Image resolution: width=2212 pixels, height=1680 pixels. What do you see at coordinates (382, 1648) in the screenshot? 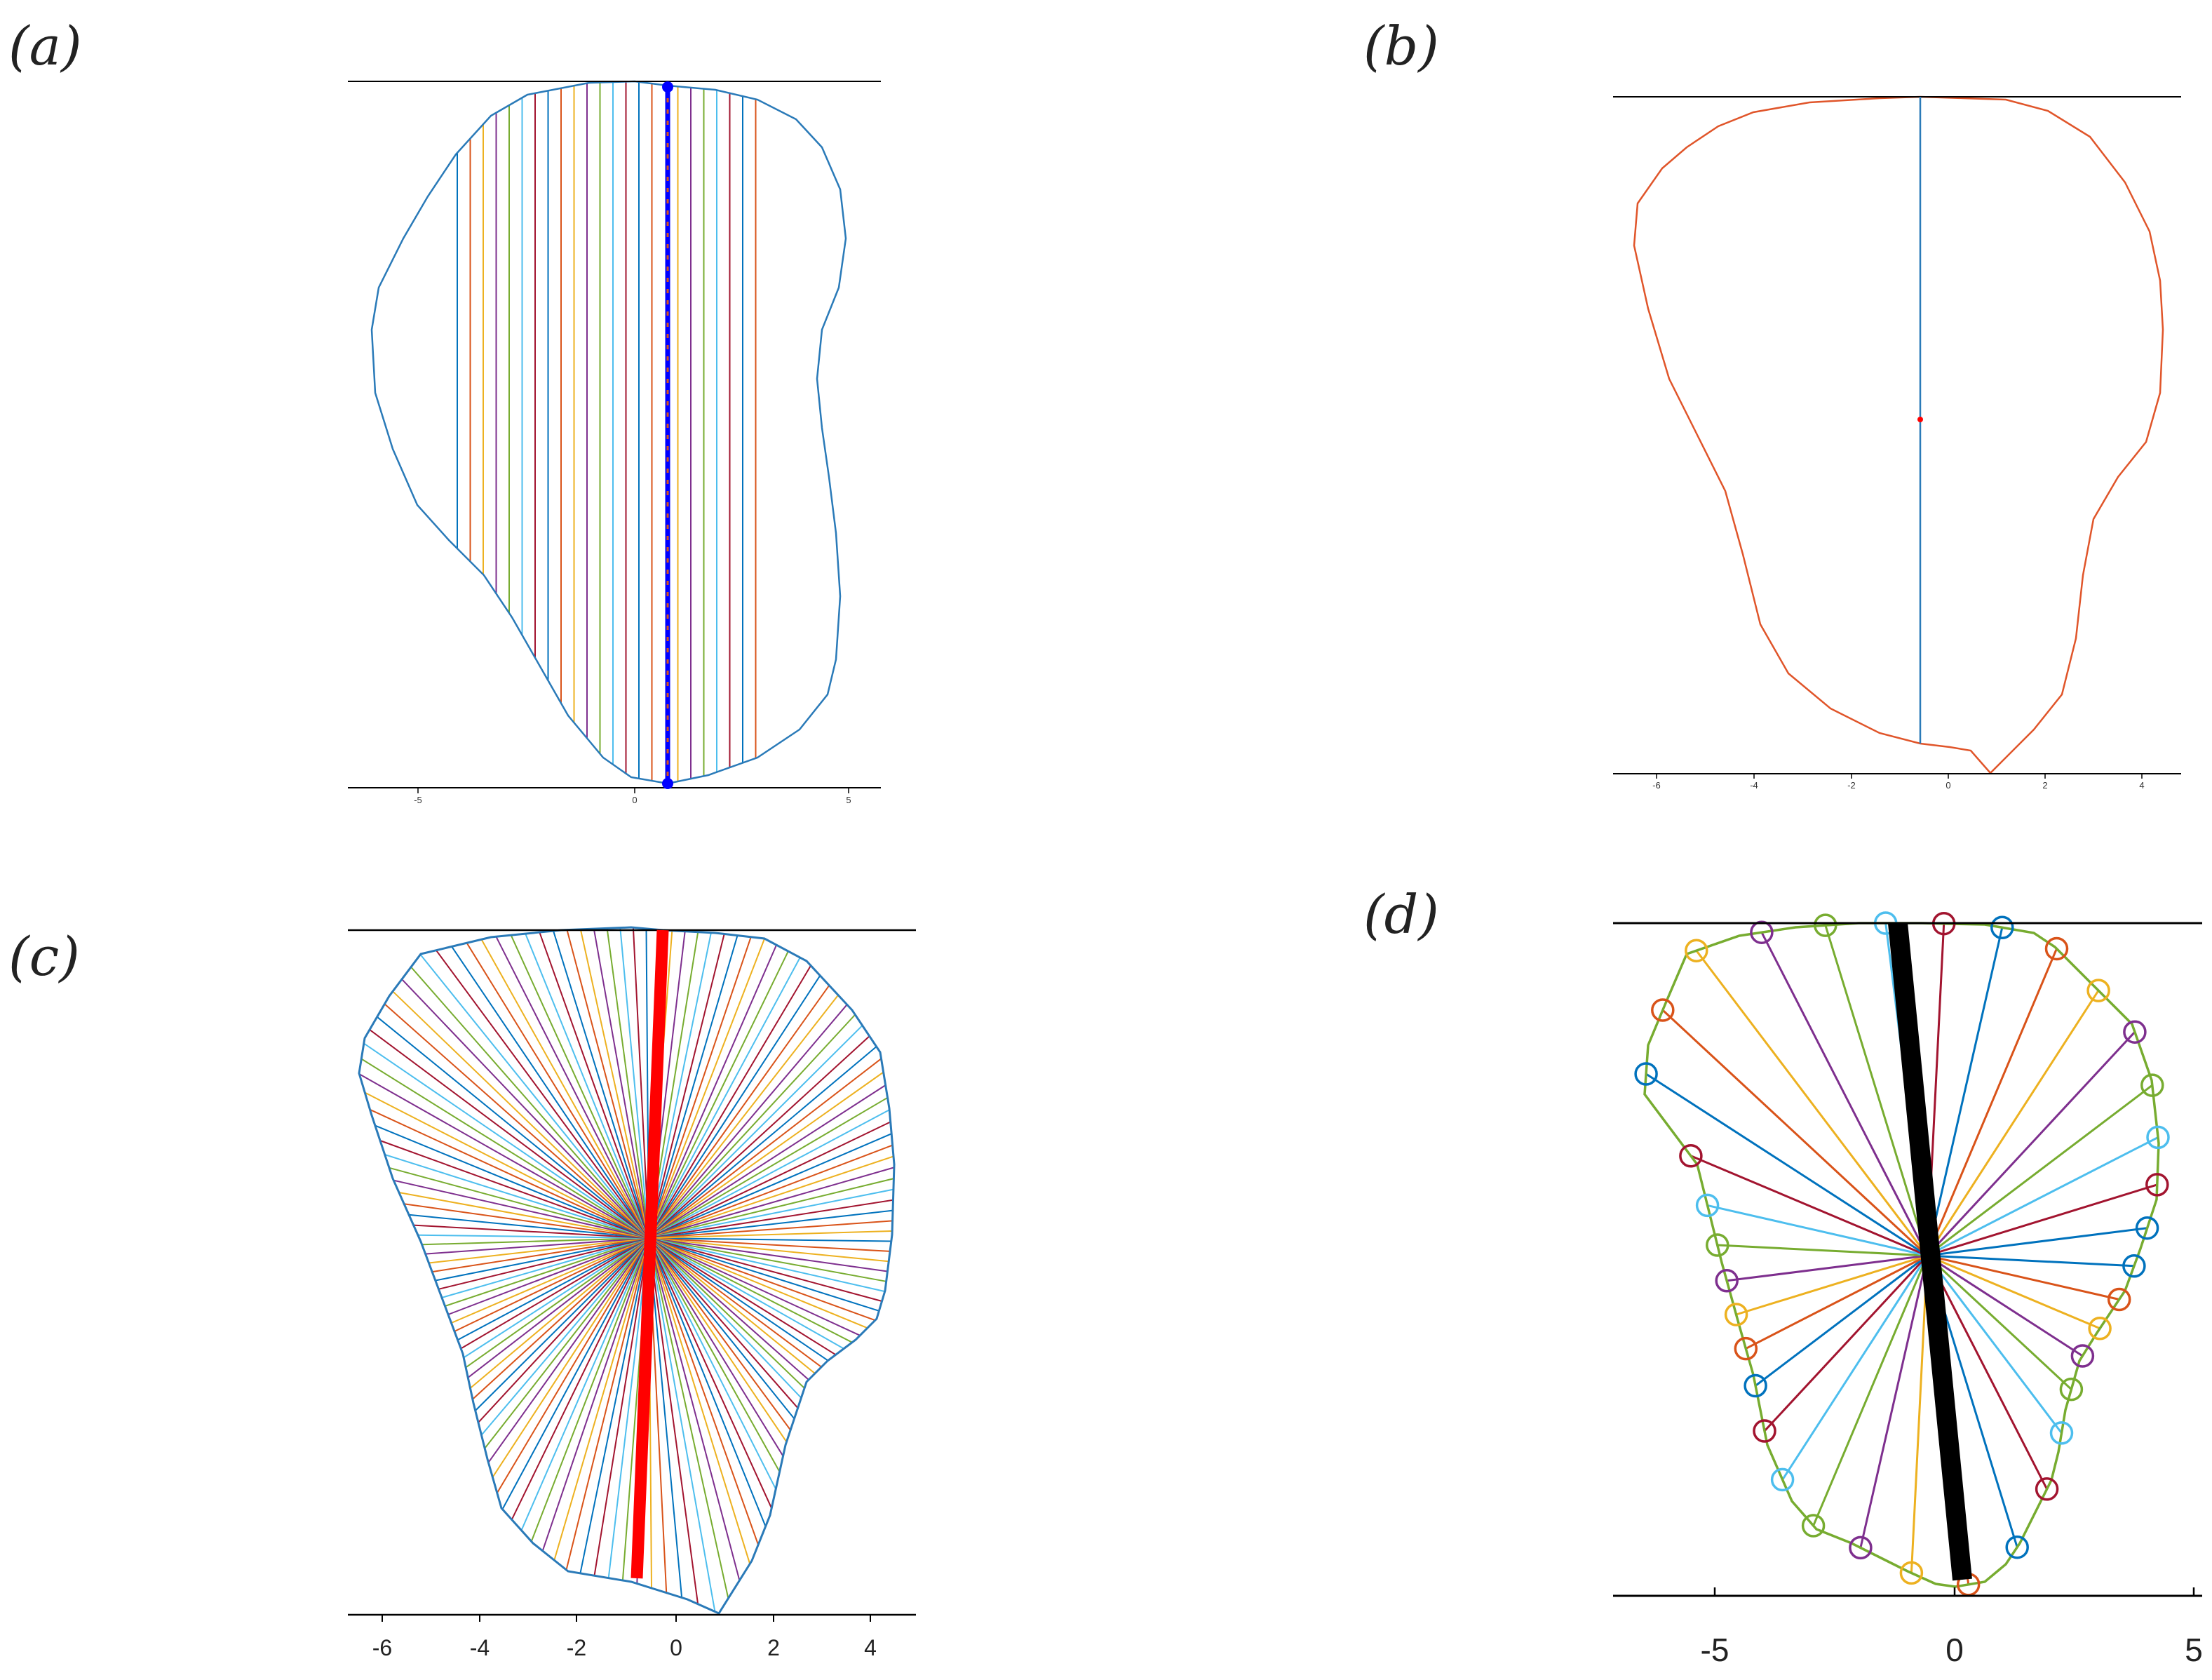
I see `panel-c-tick-label: -6` at bounding box center [382, 1648].